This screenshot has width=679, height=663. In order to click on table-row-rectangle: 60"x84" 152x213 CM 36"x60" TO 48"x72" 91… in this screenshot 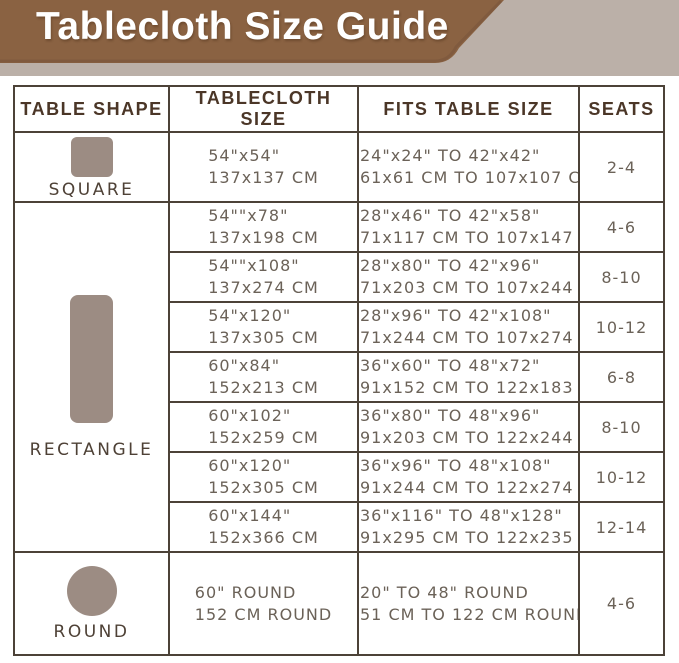, I will do `click(339, 377)`.